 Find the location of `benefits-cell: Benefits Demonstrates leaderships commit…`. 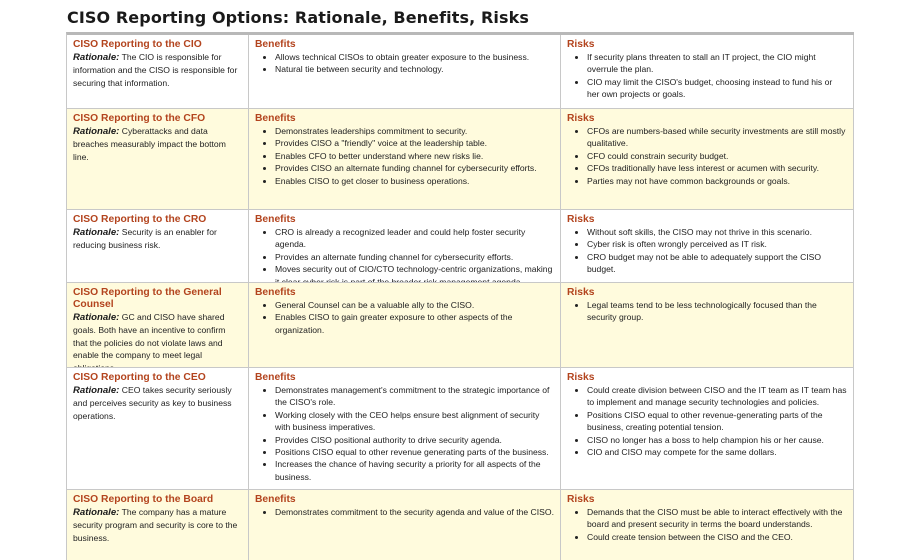

benefits-cell: Benefits Demonstrates leaderships commit… is located at coordinates (405, 159).